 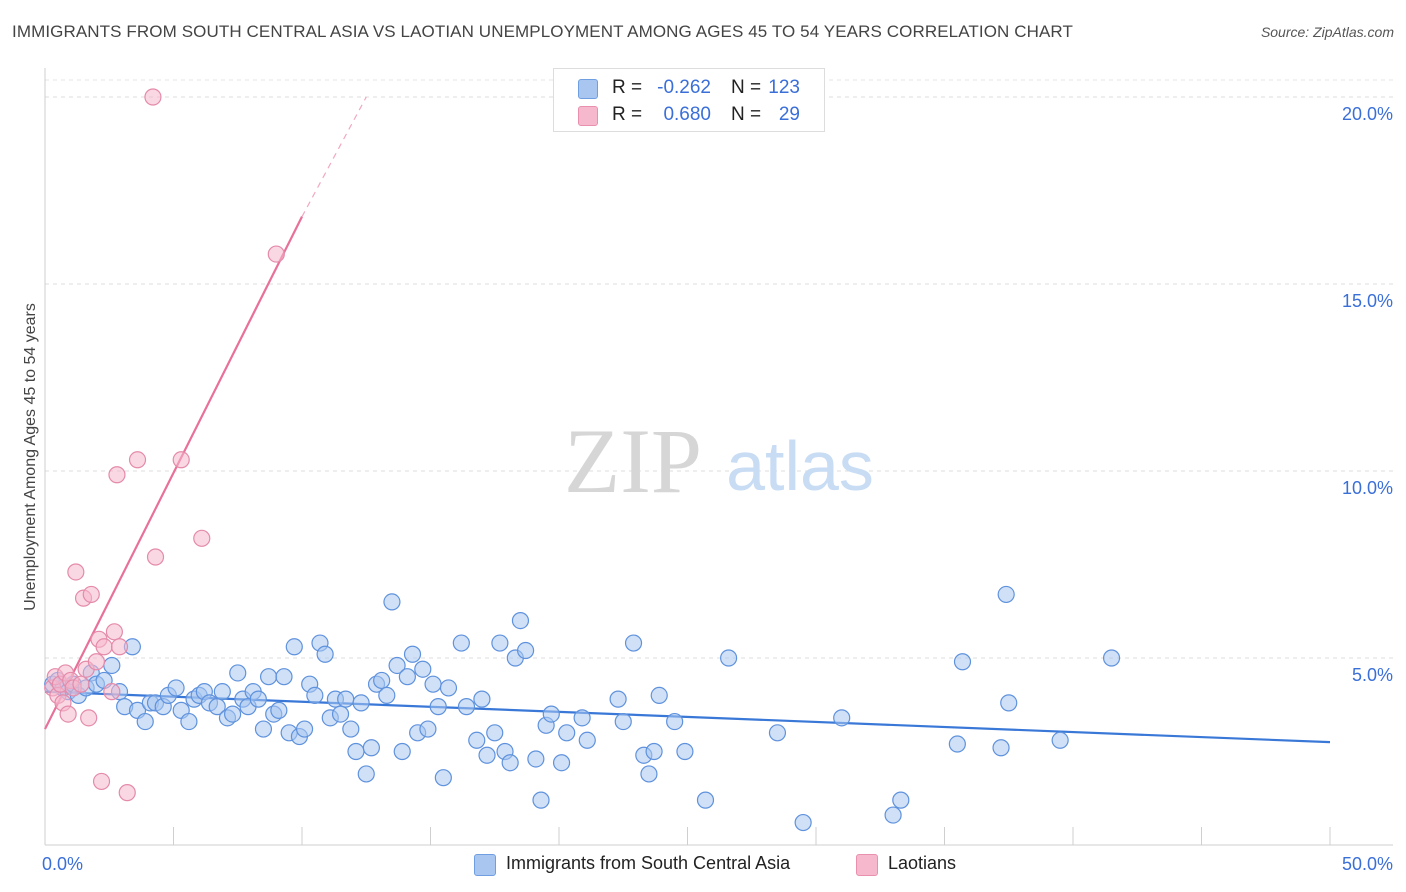 What do you see at coordinates (867, 865) in the screenshot?
I see `bottom-legend-swatch-pink` at bounding box center [867, 865].